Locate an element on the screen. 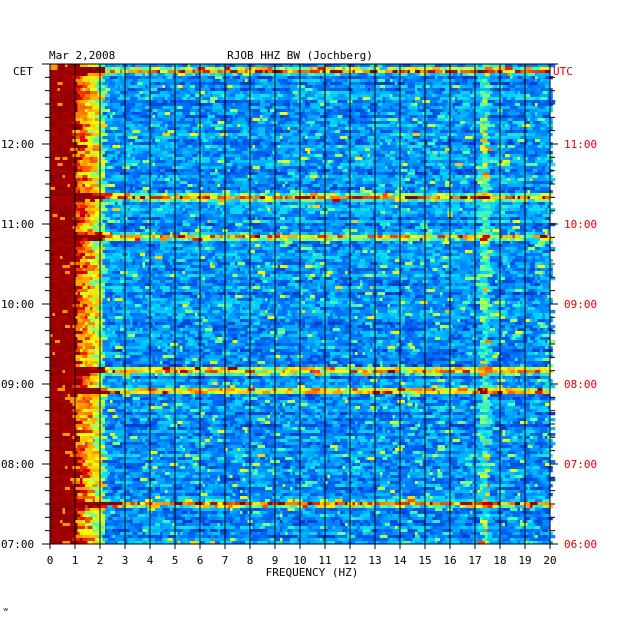 This screenshot has height=624, width=630. left-axis-label: CET is located at coordinates (23, 71).